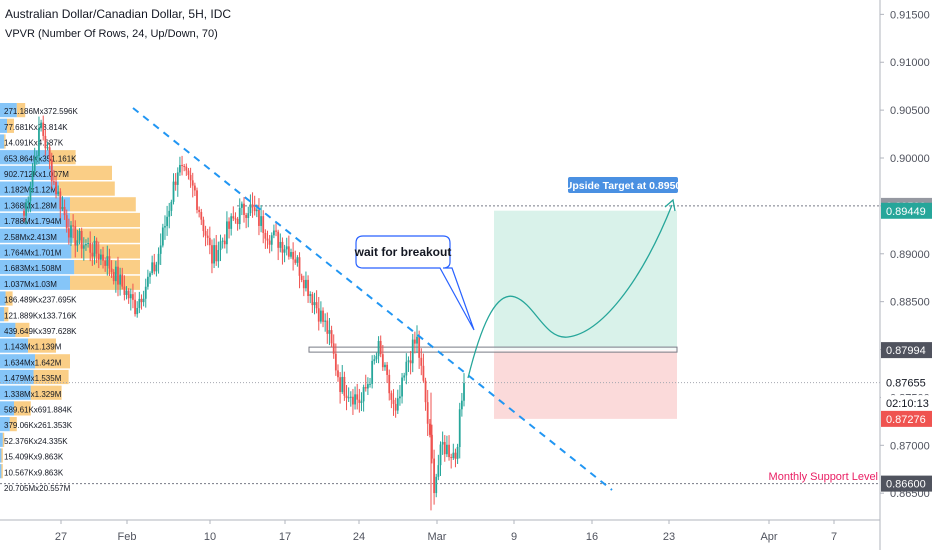 This screenshot has width=932, height=555. What do you see at coordinates (34, 377) in the screenshot?
I see `vp-row: 1.479Mx1.535M` at bounding box center [34, 377].